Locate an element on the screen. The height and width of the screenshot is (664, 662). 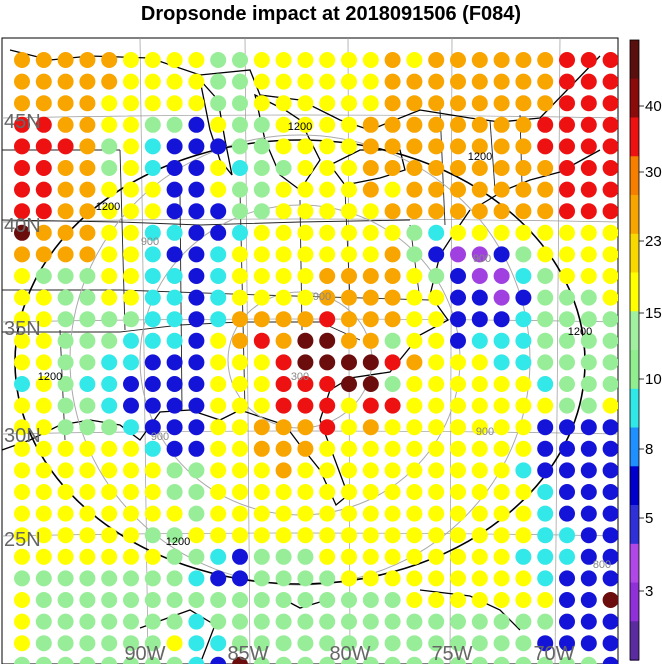
longitude-label: 70W is located at coordinates (553, 653).